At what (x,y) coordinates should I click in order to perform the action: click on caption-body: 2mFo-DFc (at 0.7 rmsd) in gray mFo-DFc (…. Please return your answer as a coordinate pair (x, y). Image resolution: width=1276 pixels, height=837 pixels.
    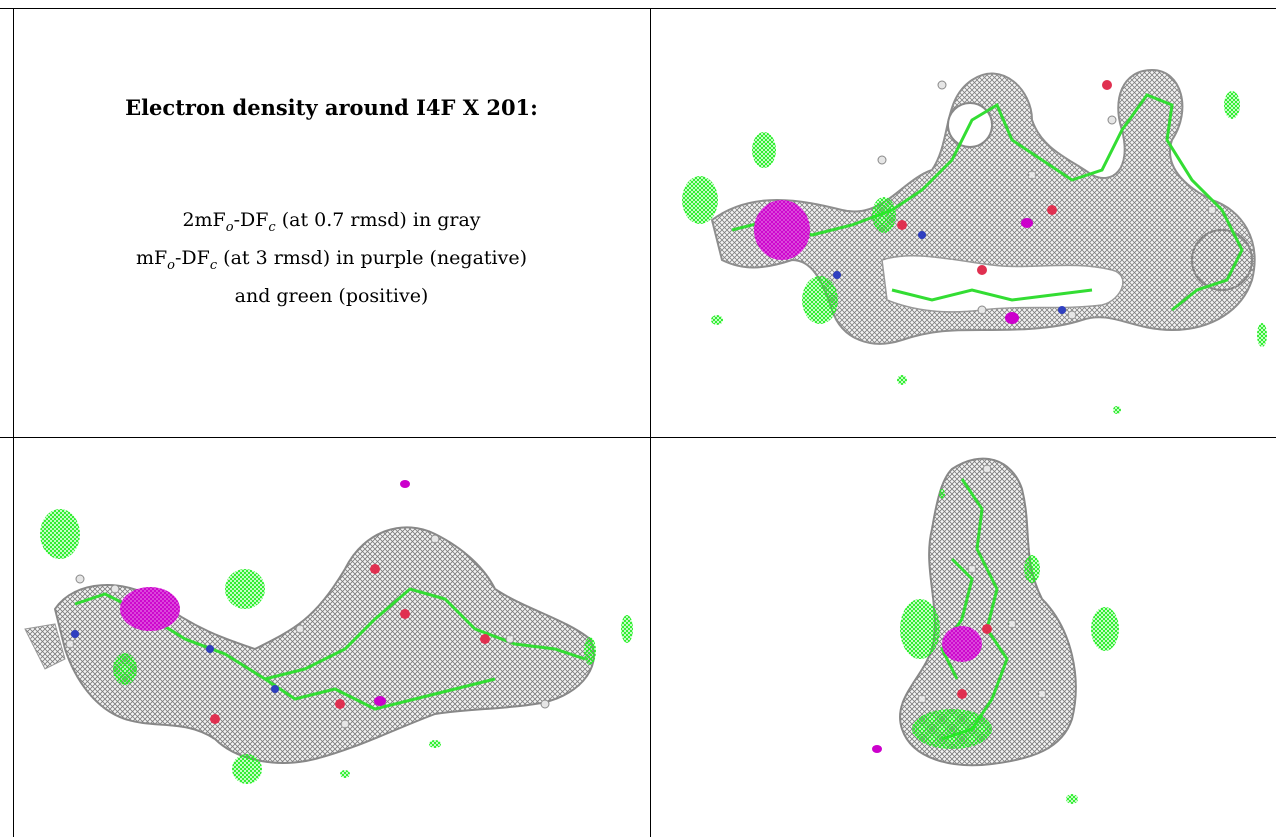
    Looking at the image, I should click on (331, 258).